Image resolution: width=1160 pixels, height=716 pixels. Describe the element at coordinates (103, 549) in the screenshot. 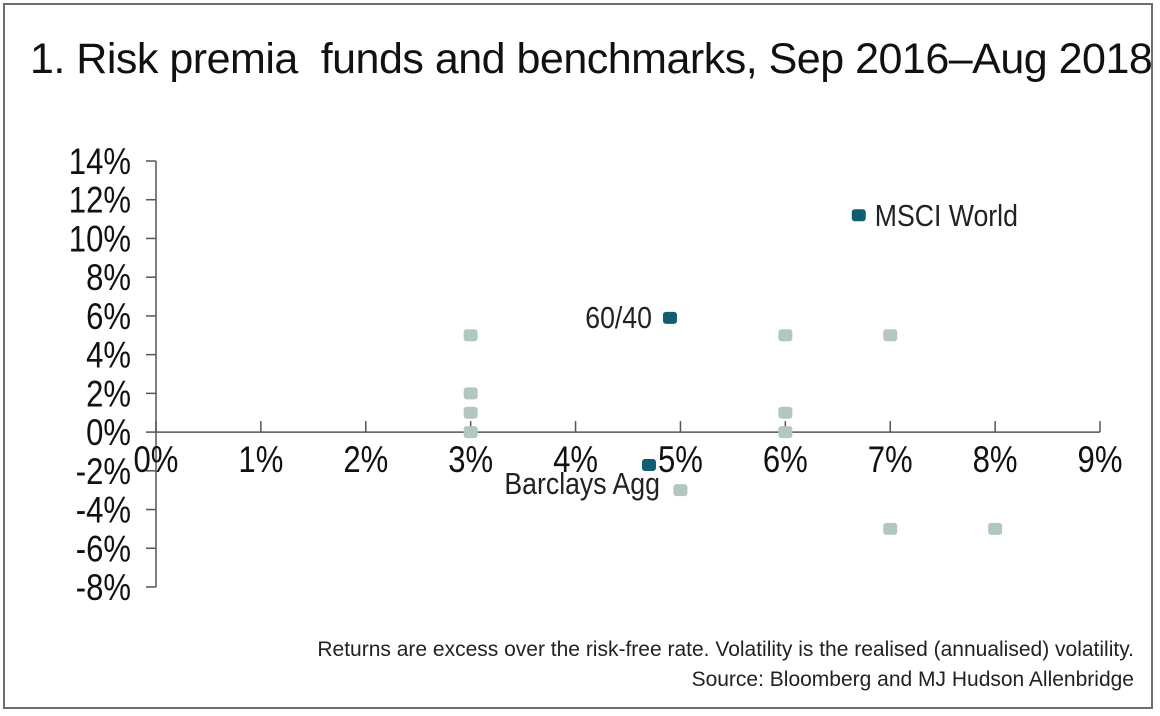

I see `y-tick-label: -6%` at that location.